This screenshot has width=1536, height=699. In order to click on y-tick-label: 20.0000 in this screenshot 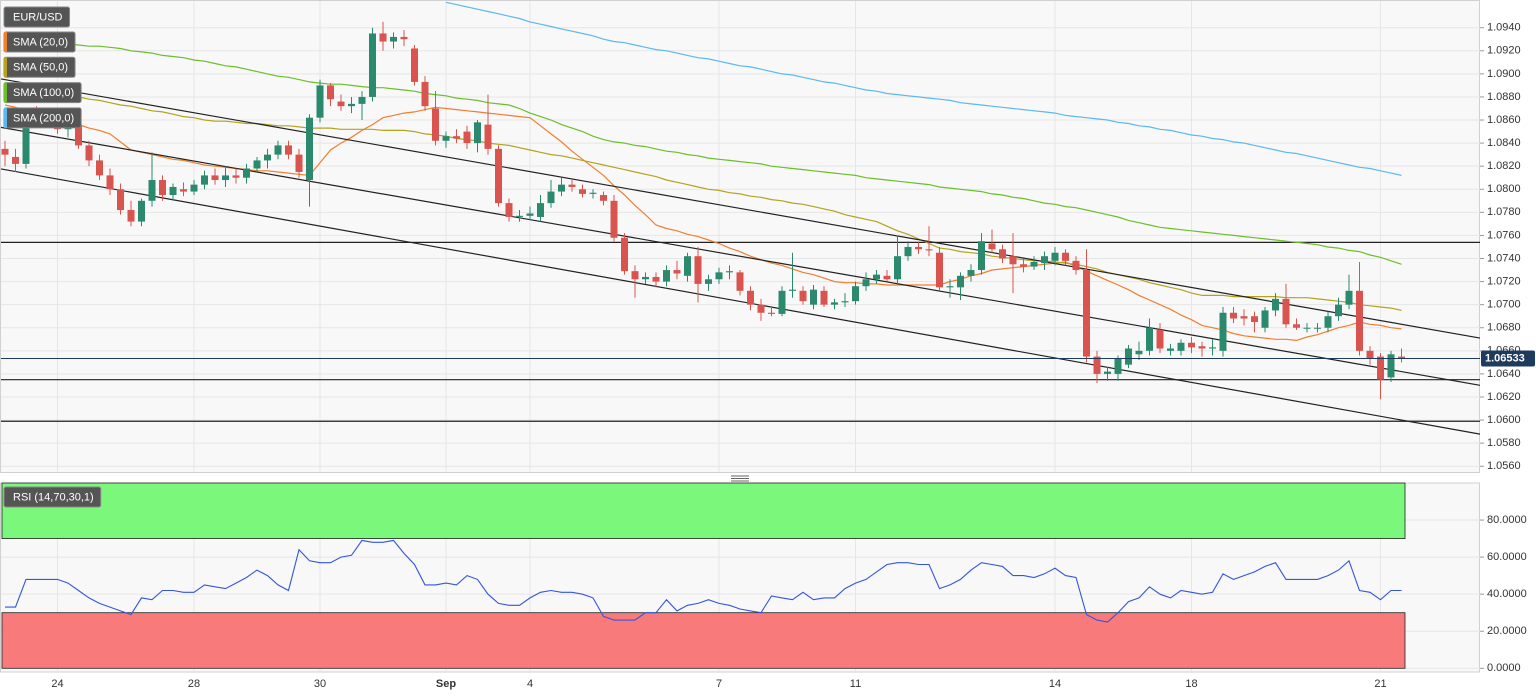, I will do `click(1507, 631)`.